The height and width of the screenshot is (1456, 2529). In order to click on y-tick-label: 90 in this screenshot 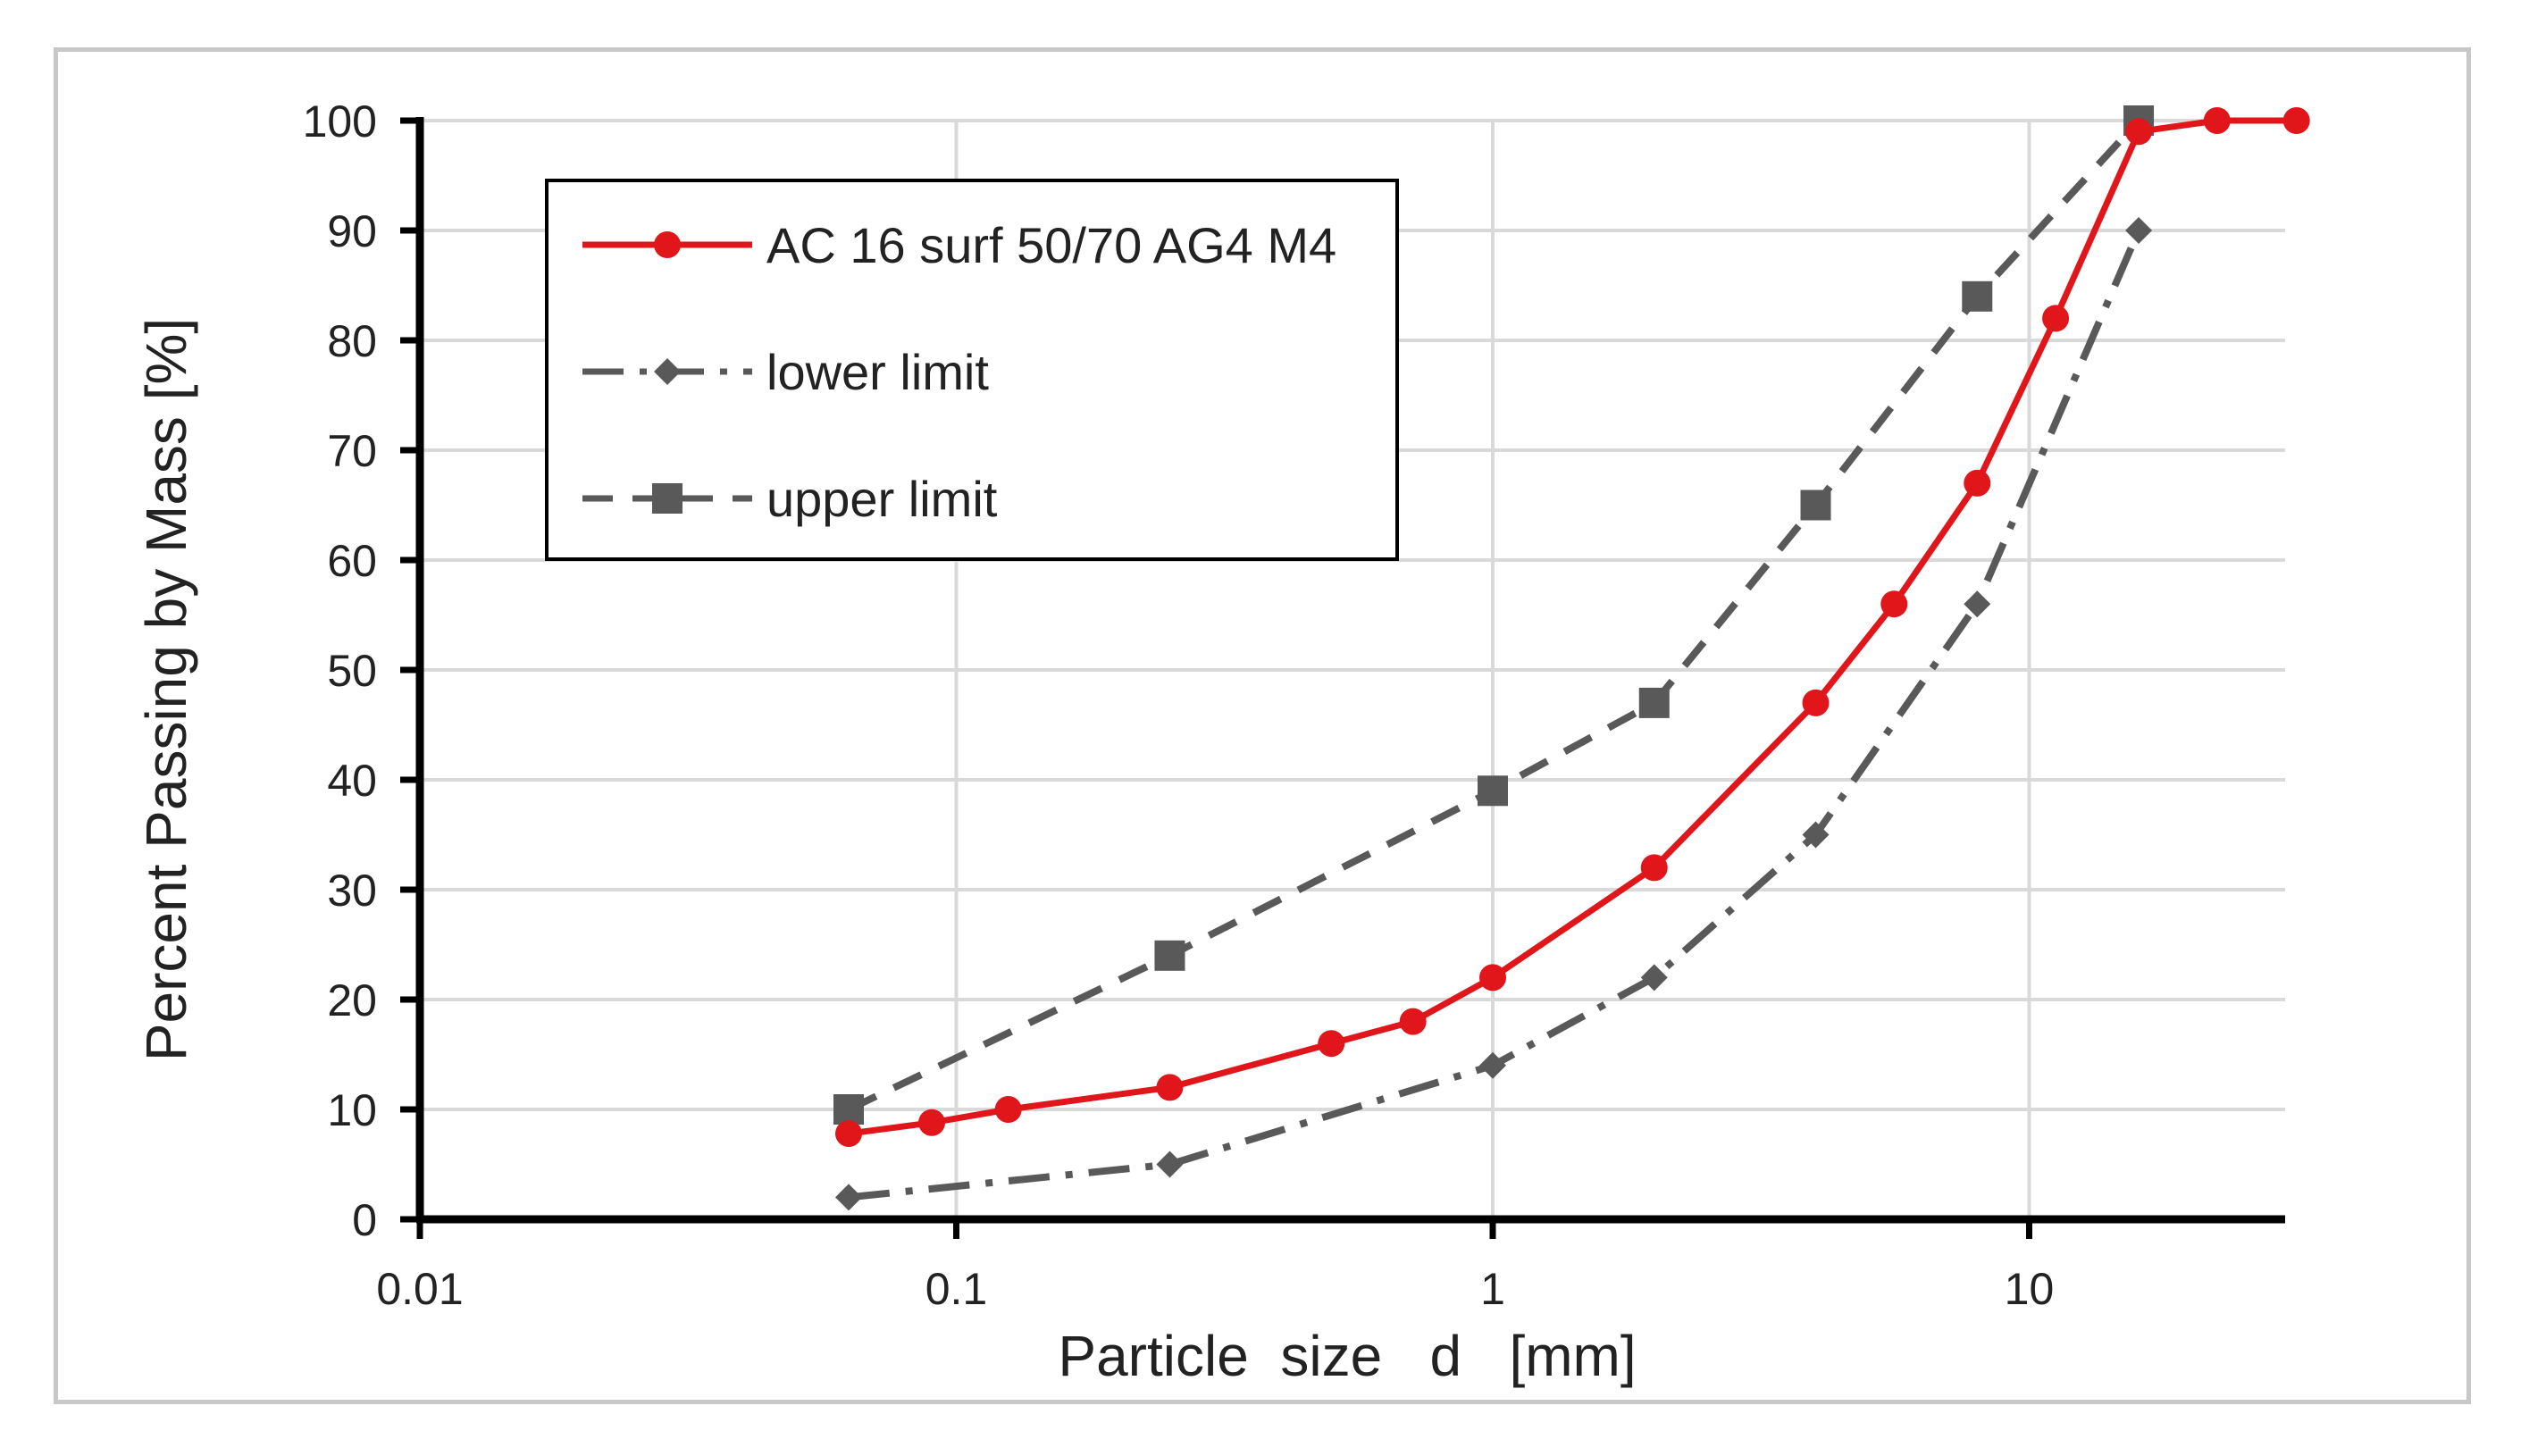, I will do `click(352, 231)`.